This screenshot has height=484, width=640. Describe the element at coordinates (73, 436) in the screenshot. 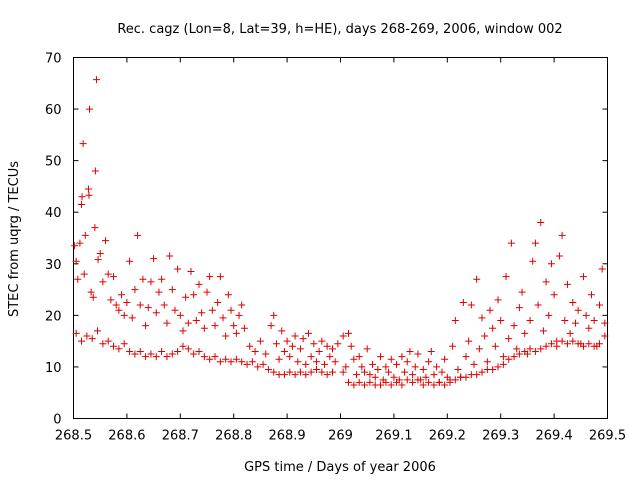

I see `x-tick-label: 268.5` at that location.